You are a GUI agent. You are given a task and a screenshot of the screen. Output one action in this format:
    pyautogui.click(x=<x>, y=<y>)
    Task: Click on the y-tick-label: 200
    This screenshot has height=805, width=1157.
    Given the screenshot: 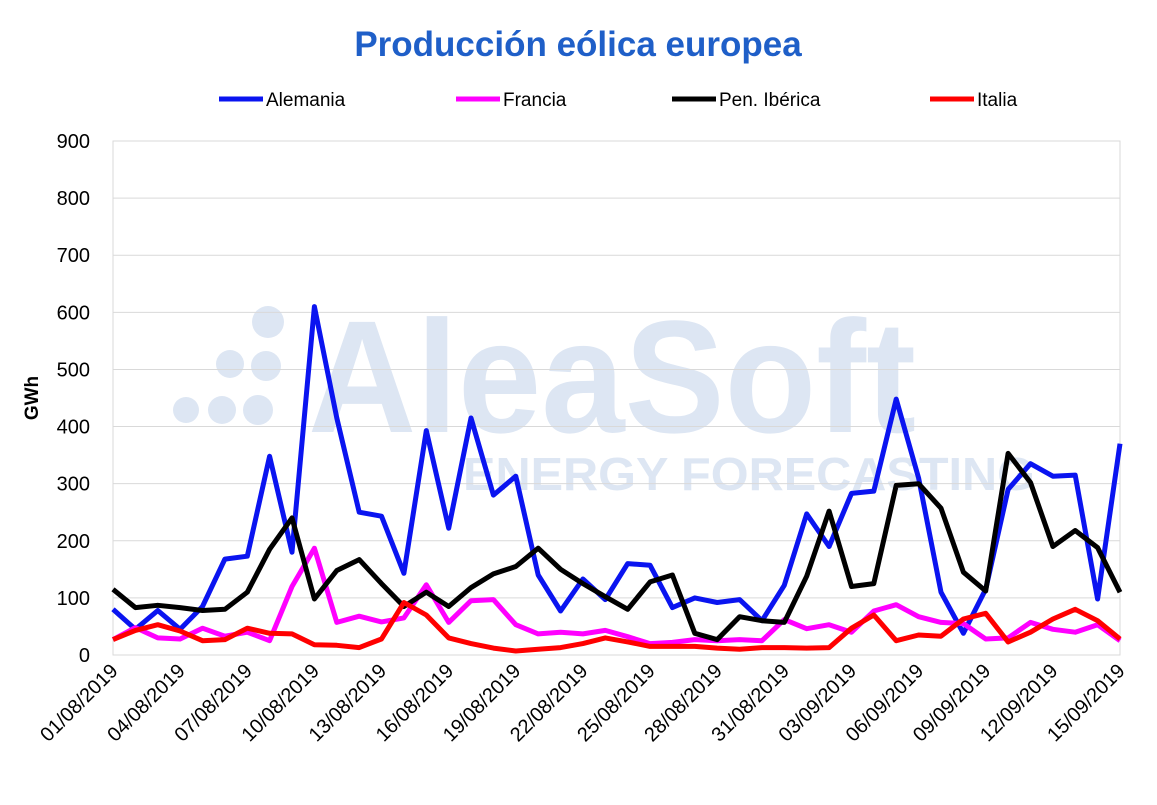 What is the action you would take?
    pyautogui.click(x=73, y=542)
    